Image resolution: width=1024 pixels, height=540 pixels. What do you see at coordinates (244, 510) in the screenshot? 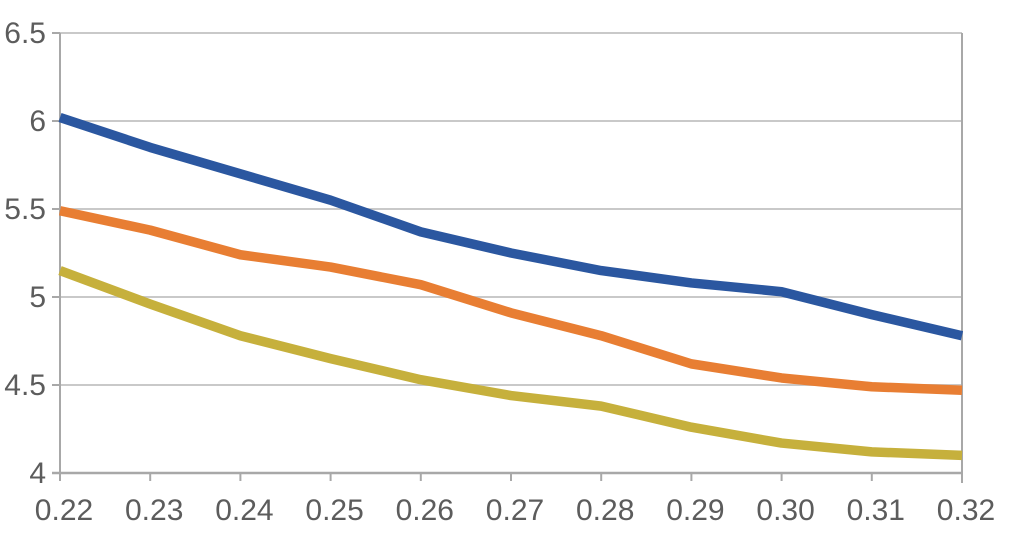
I see `x-tick-label: 0.24` at bounding box center [244, 510].